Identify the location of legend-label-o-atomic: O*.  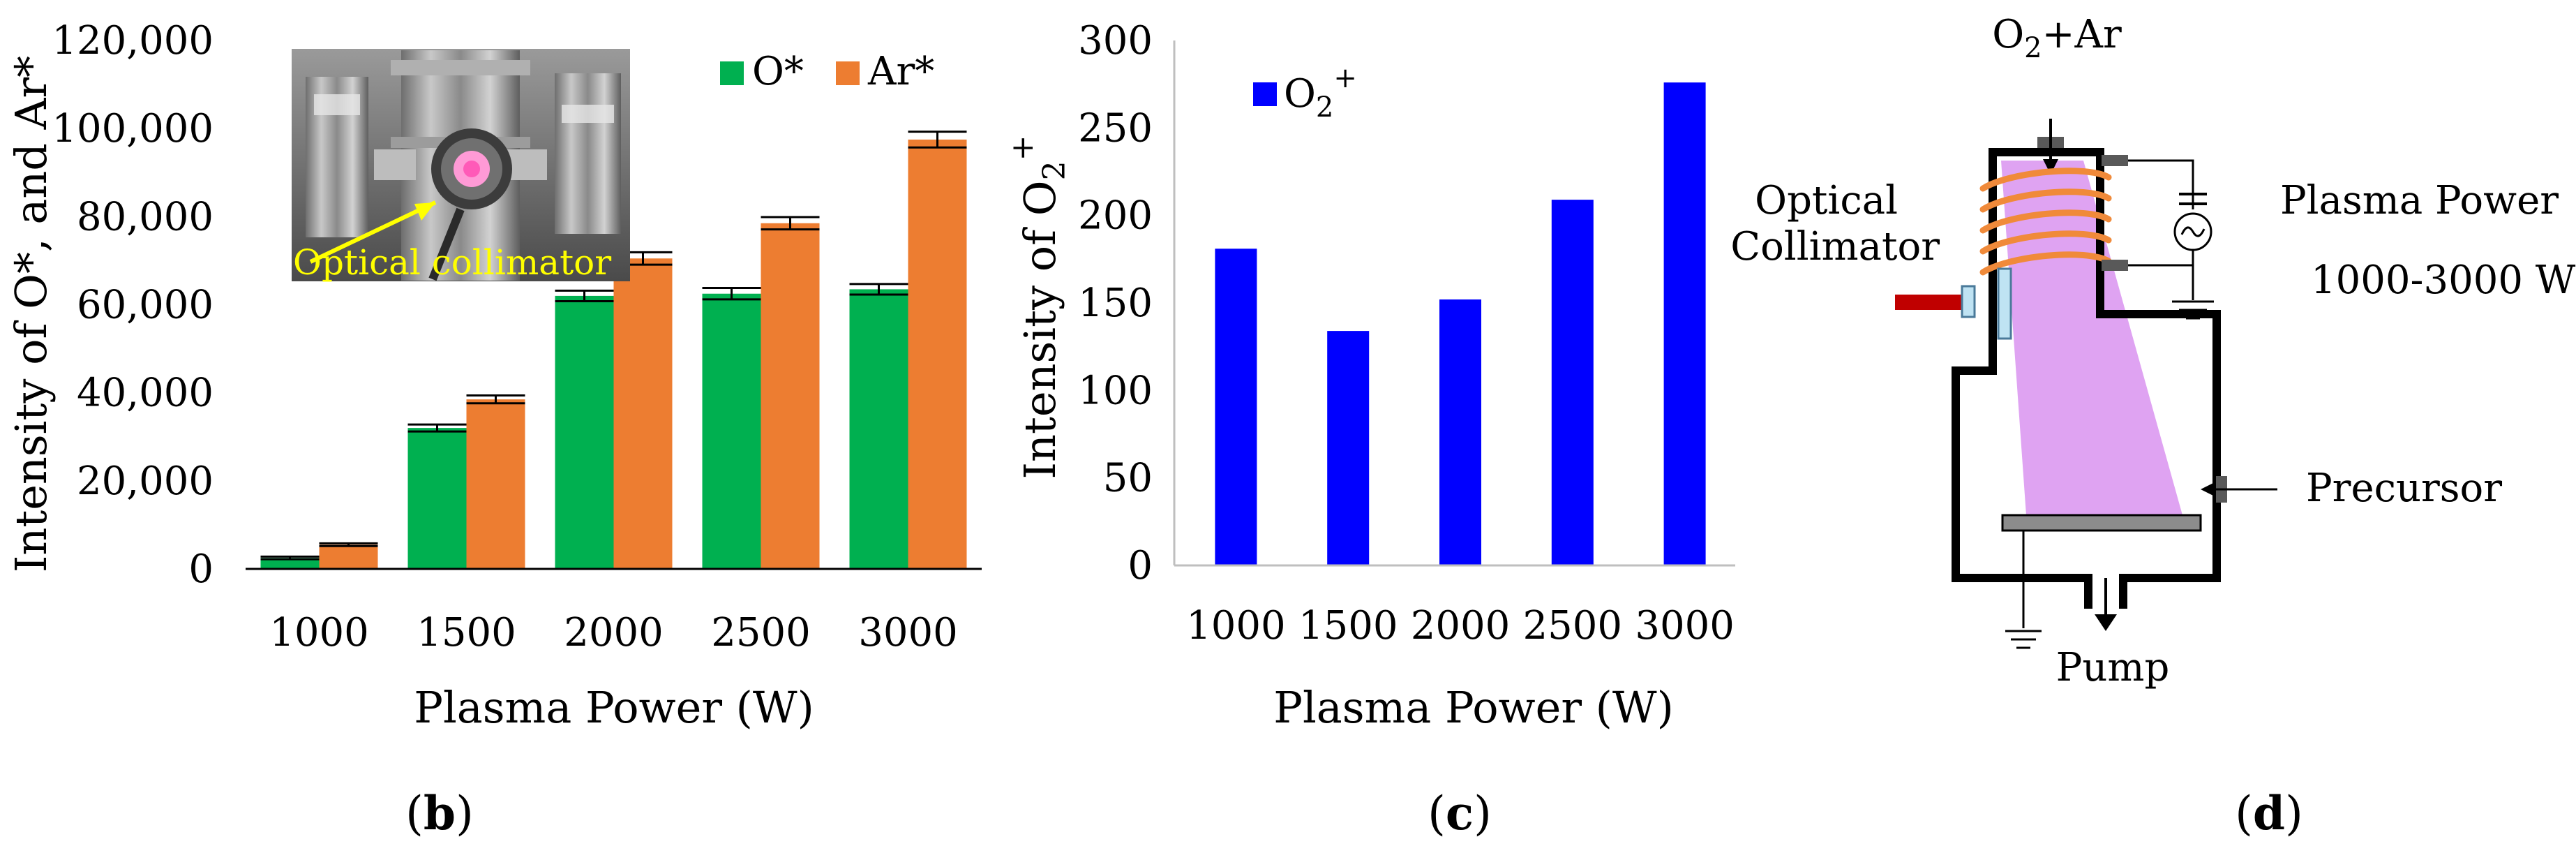
(778, 71).